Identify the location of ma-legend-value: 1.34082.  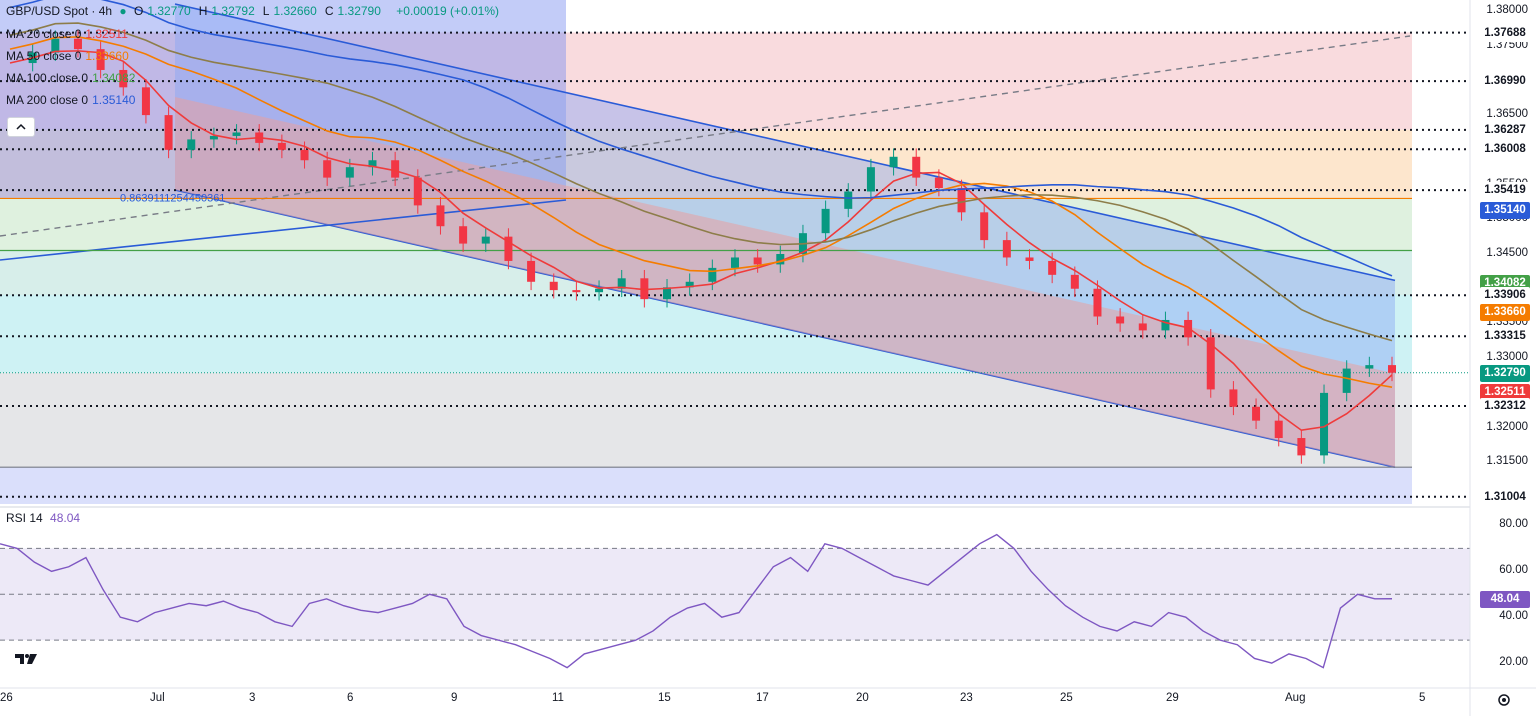
(114, 78).